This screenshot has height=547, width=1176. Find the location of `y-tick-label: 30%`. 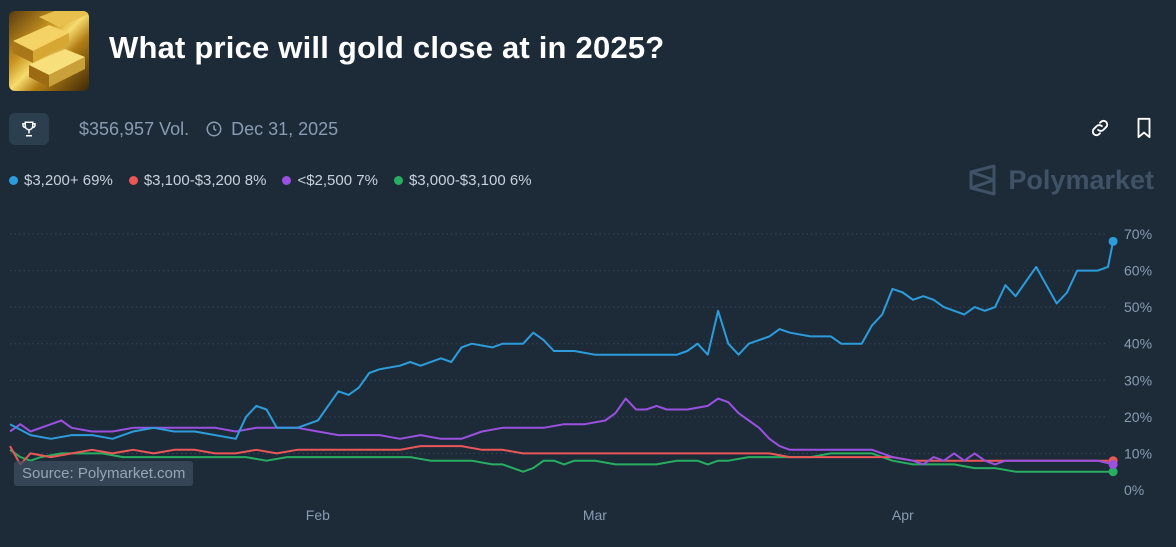

y-tick-label: 30% is located at coordinates (1138, 380).